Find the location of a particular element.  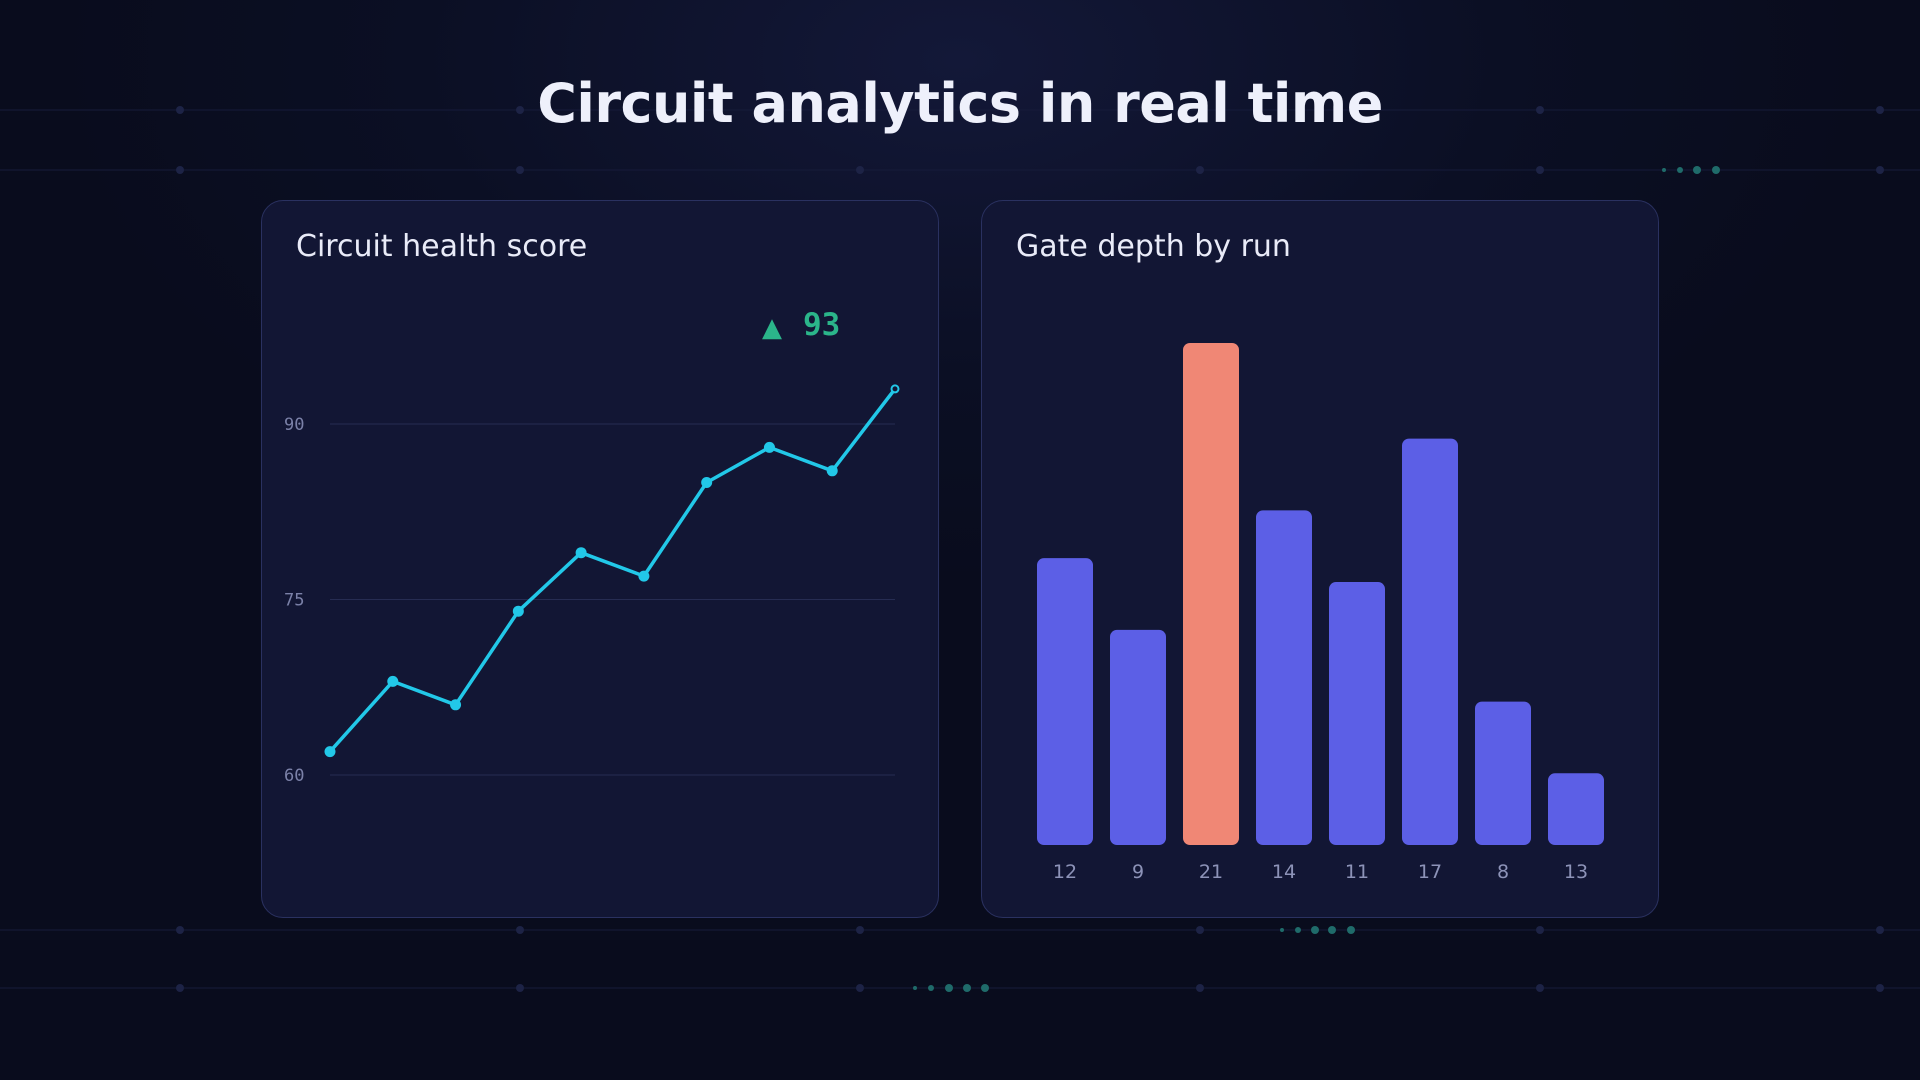

health-score-line-chart: 60 75 90 ▲ 93 is located at coordinates (592, 546).